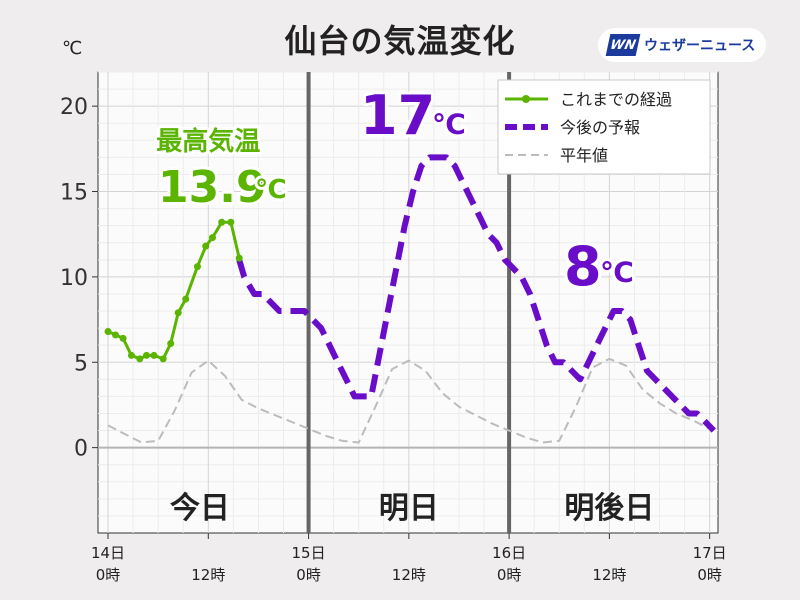 The height and width of the screenshot is (600, 800). Describe the element at coordinates (309, 553) in the screenshot. I see `x-tick-label-day: 15日` at that location.